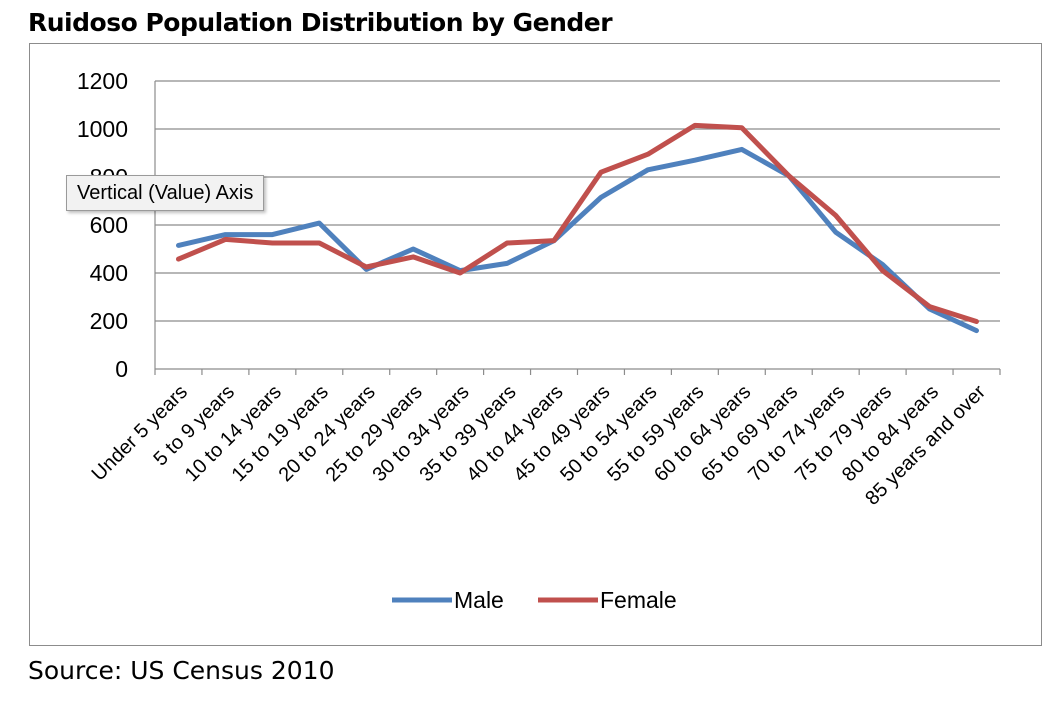 This screenshot has height=708, width=1064. What do you see at coordinates (121, 369) in the screenshot?
I see `y-tick-label: 0` at bounding box center [121, 369].